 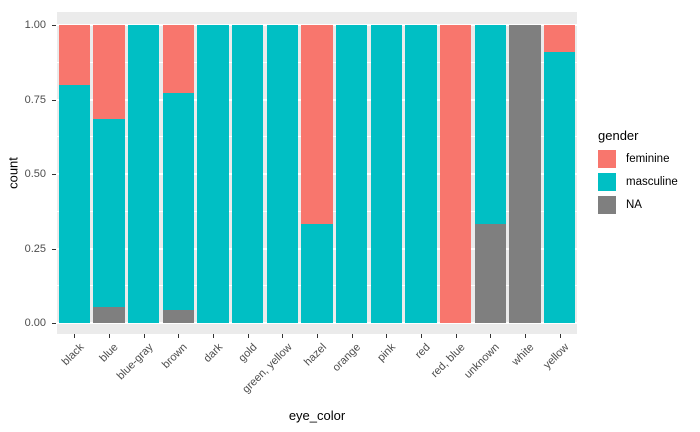 I want to click on legend-entry-label: NA, so click(x=634, y=205).